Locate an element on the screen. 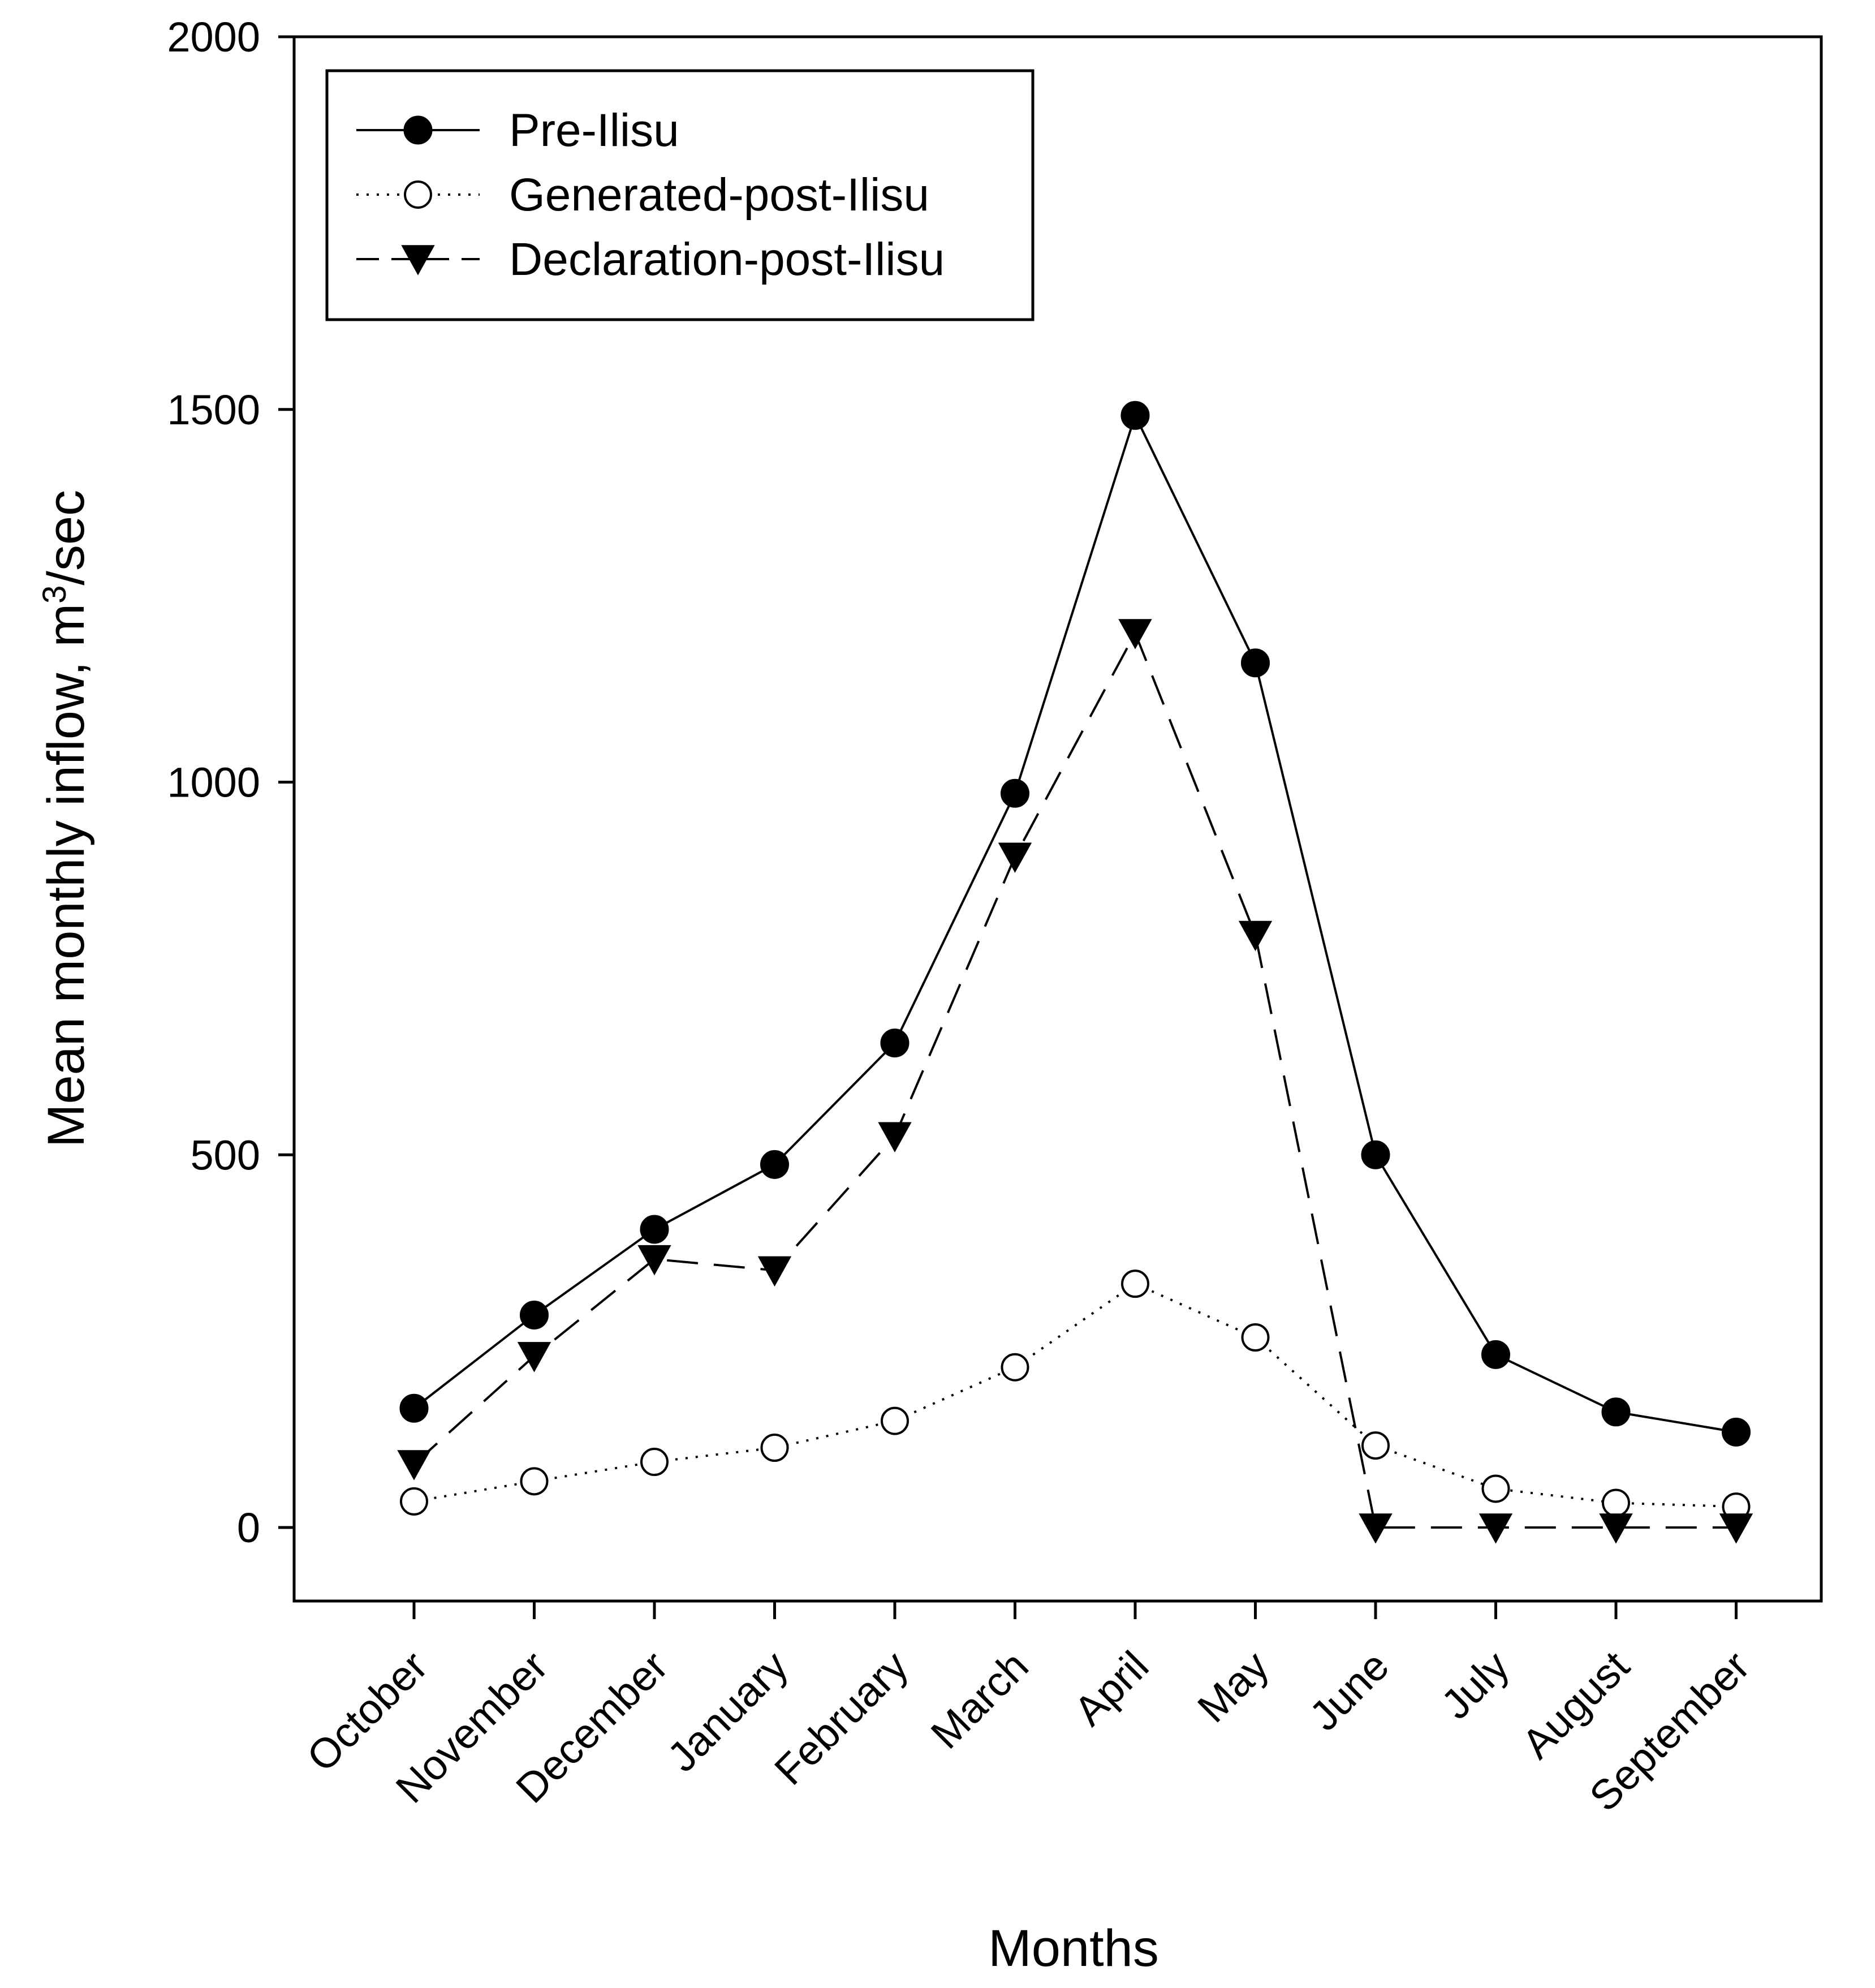  x-axis-title: Months is located at coordinates (1073, 1949).